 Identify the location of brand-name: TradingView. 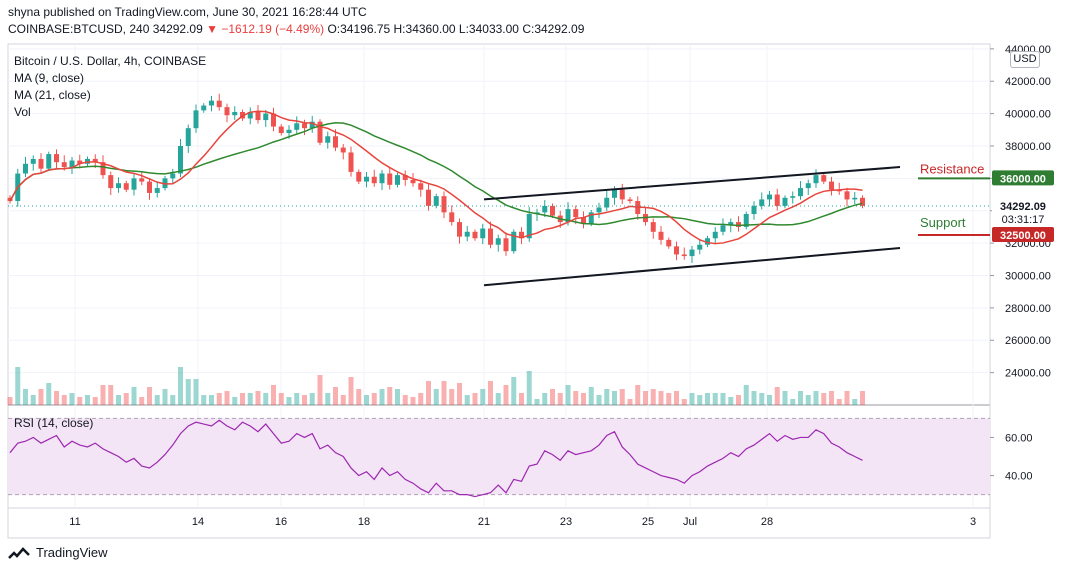
(72, 552).